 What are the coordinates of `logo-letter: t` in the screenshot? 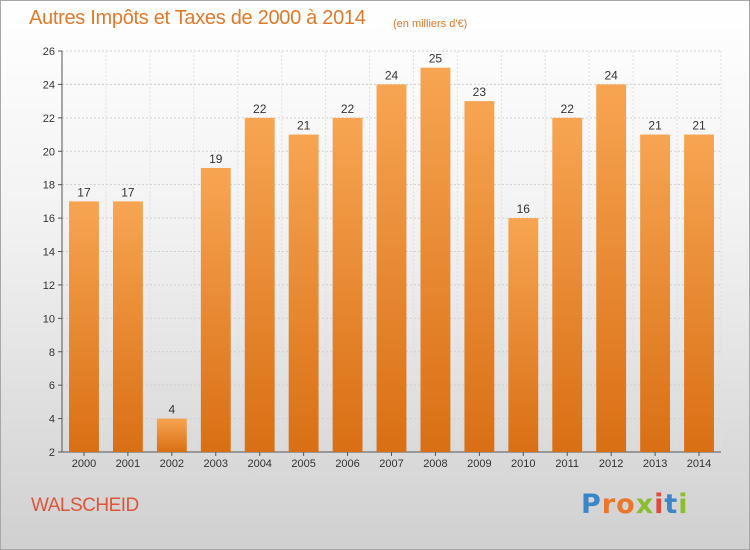 It's located at (671, 504).